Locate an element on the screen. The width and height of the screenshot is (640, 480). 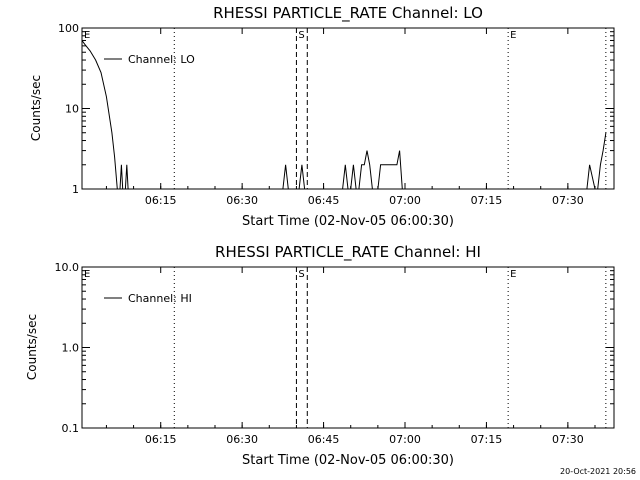
hi-x-axis-label: Start Time (02-Nov-05 06:00:30) is located at coordinates (348, 460).